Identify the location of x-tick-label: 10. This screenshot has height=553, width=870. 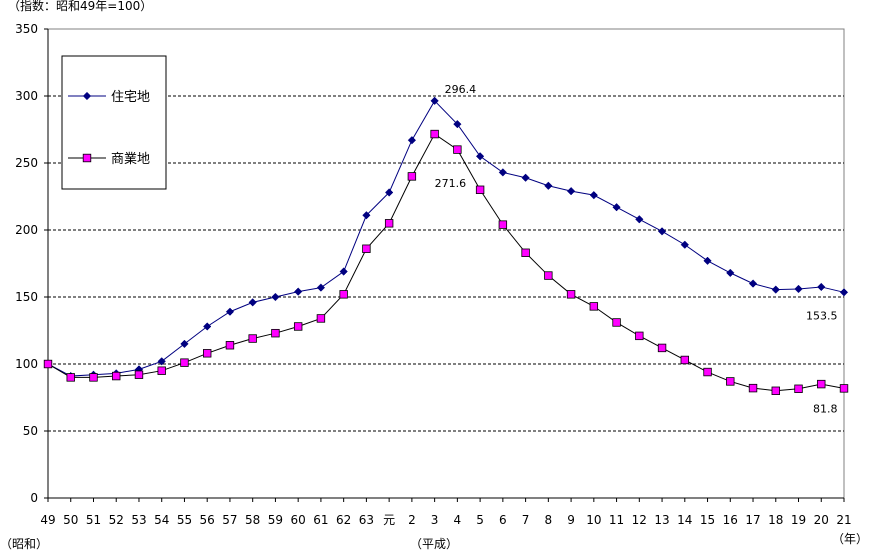
(593, 520).